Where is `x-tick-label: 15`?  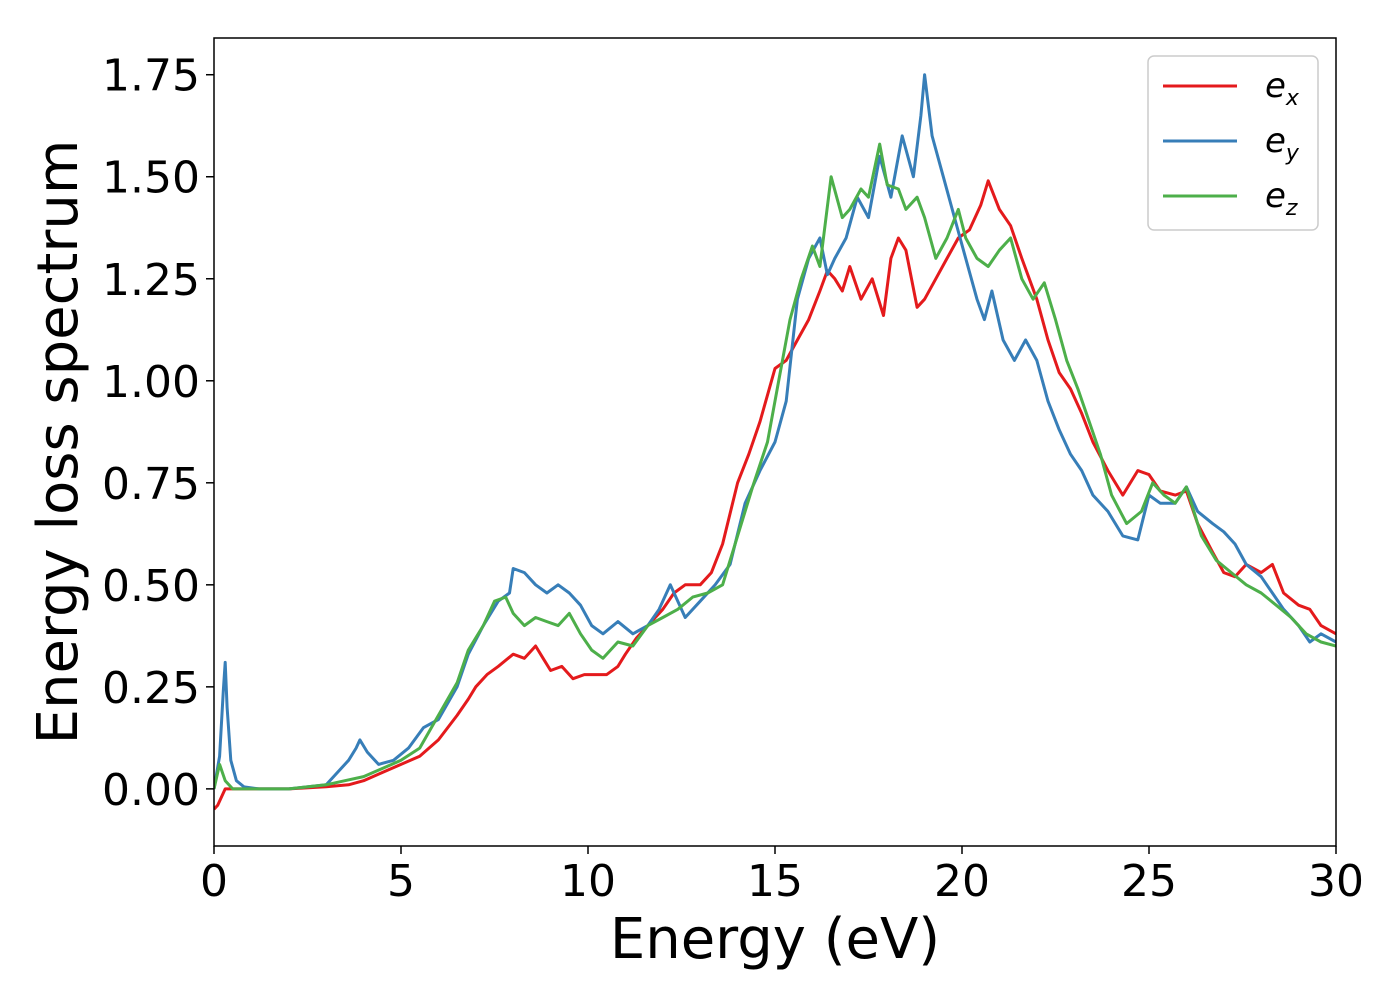 x-tick-label: 15 is located at coordinates (775, 881).